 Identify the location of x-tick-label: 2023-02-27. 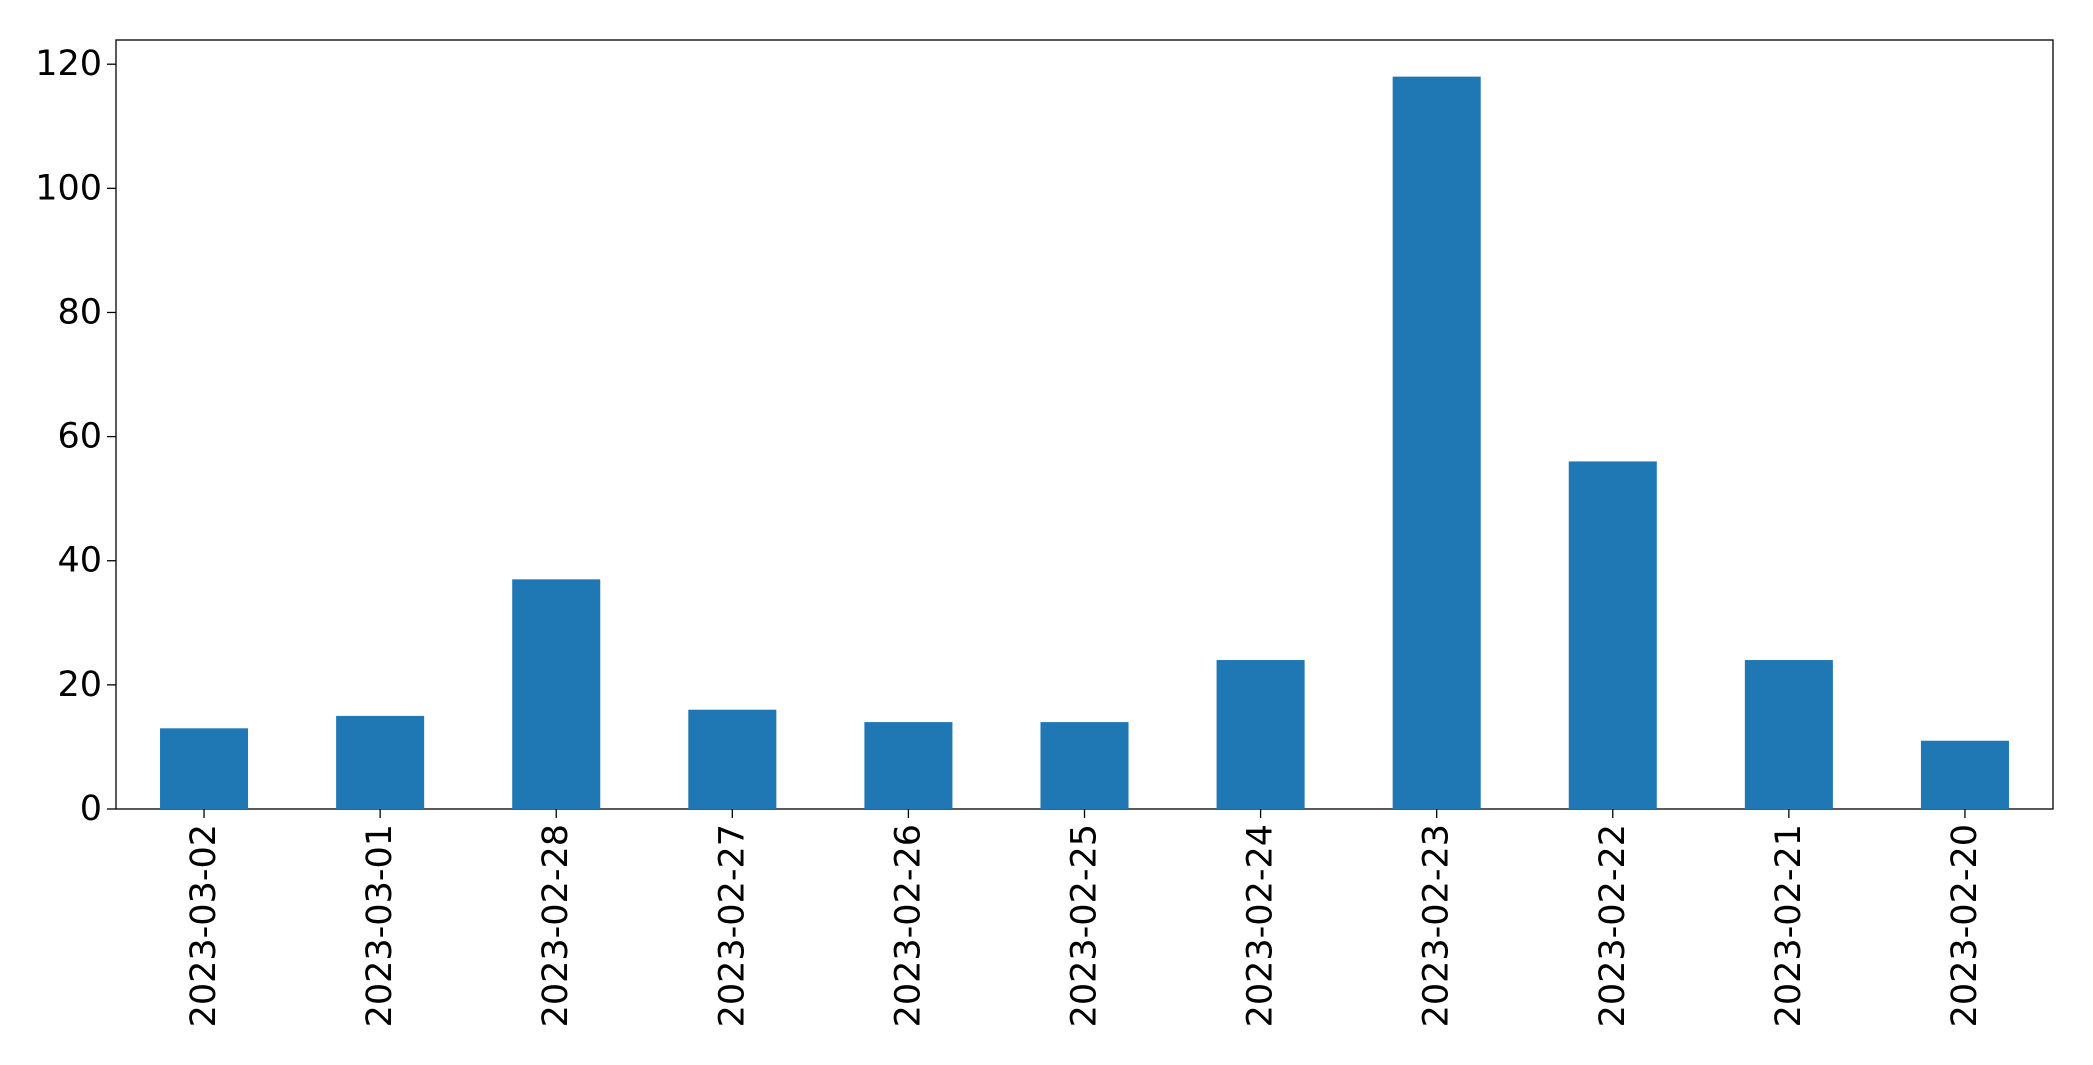
(732, 925).